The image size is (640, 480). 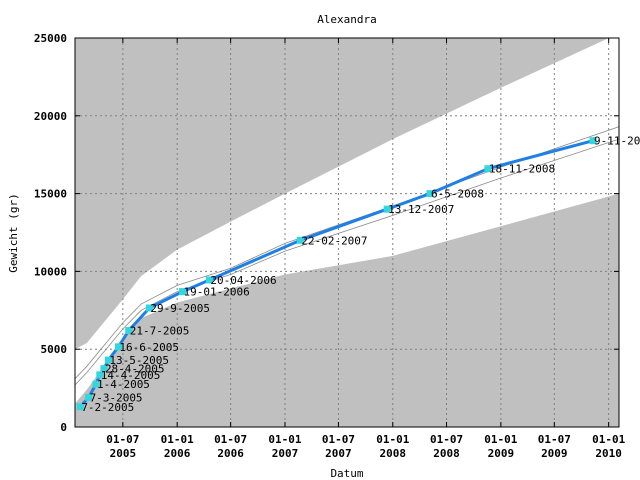 What do you see at coordinates (243, 280) in the screenshot?
I see `data-point-label: 20-04-2006` at bounding box center [243, 280].